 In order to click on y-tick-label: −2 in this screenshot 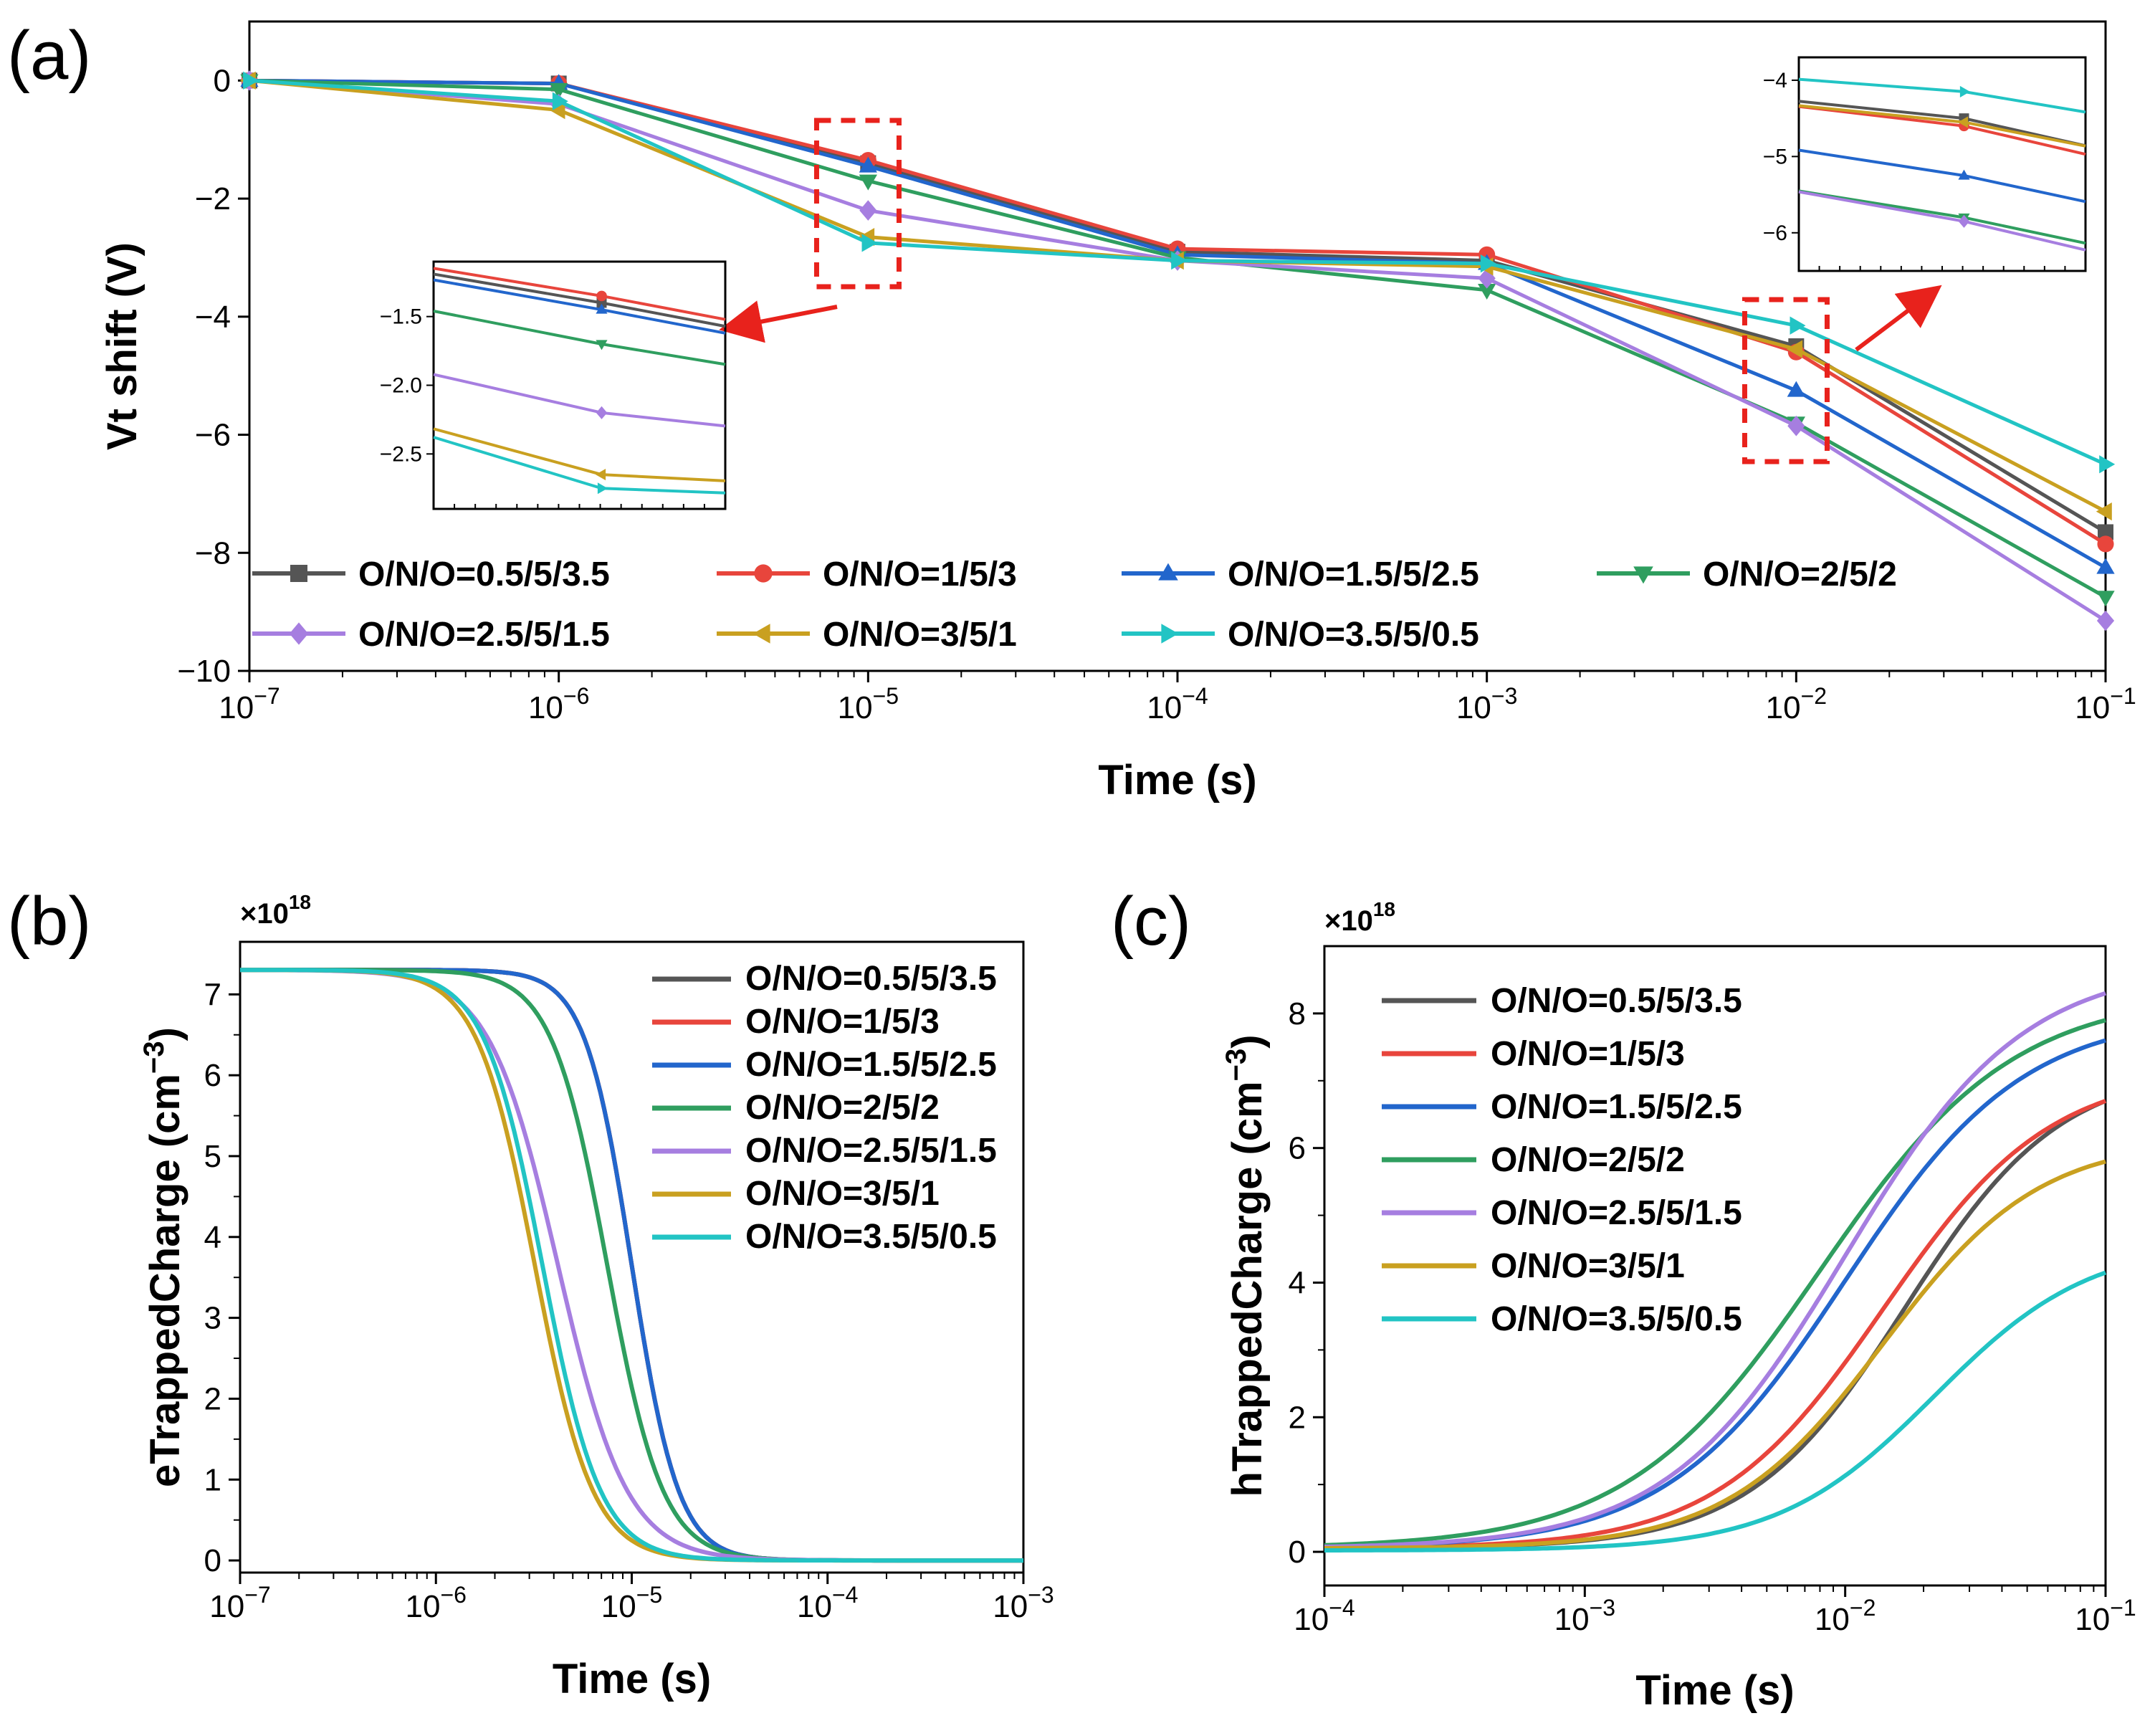, I will do `click(213, 198)`.